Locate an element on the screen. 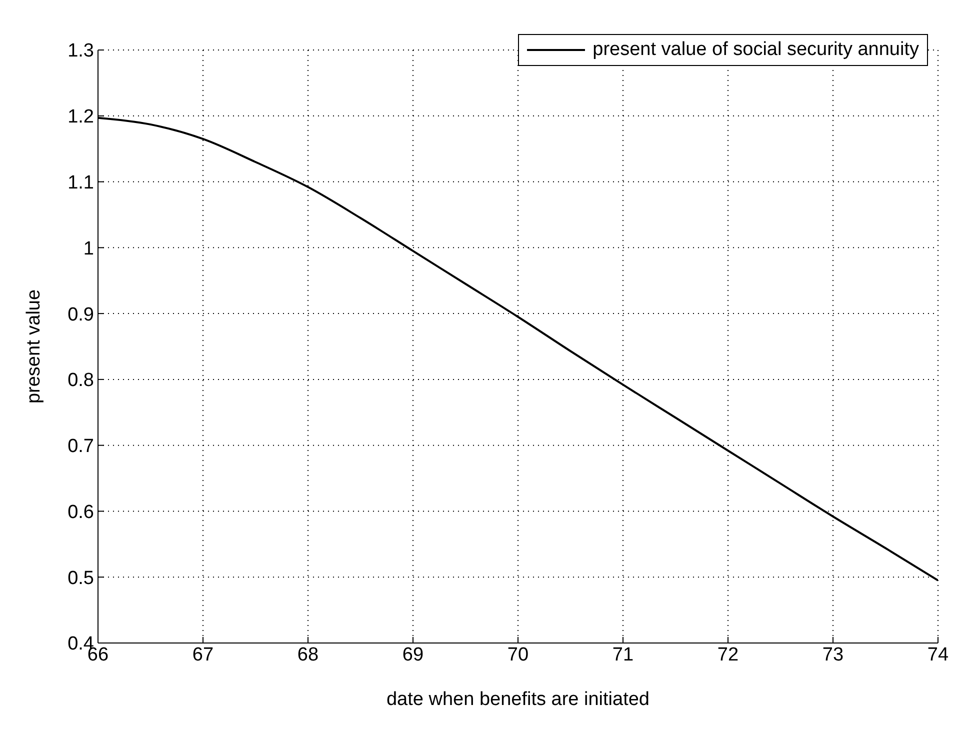 The height and width of the screenshot is (729, 964). y-tick-label: 1.1 is located at coordinates (81, 183).